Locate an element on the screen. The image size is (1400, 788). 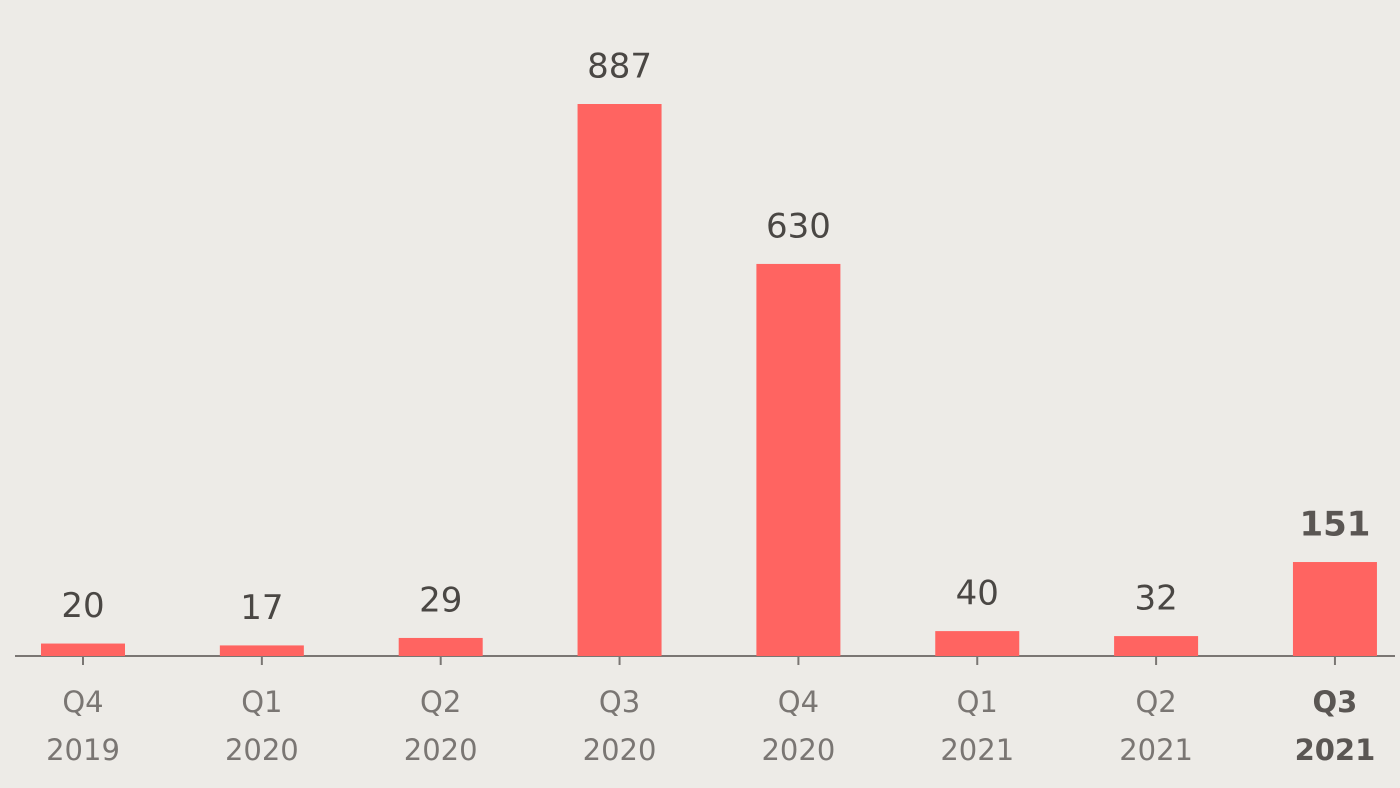
x-tick-label: 2019 is located at coordinates (83, 750).